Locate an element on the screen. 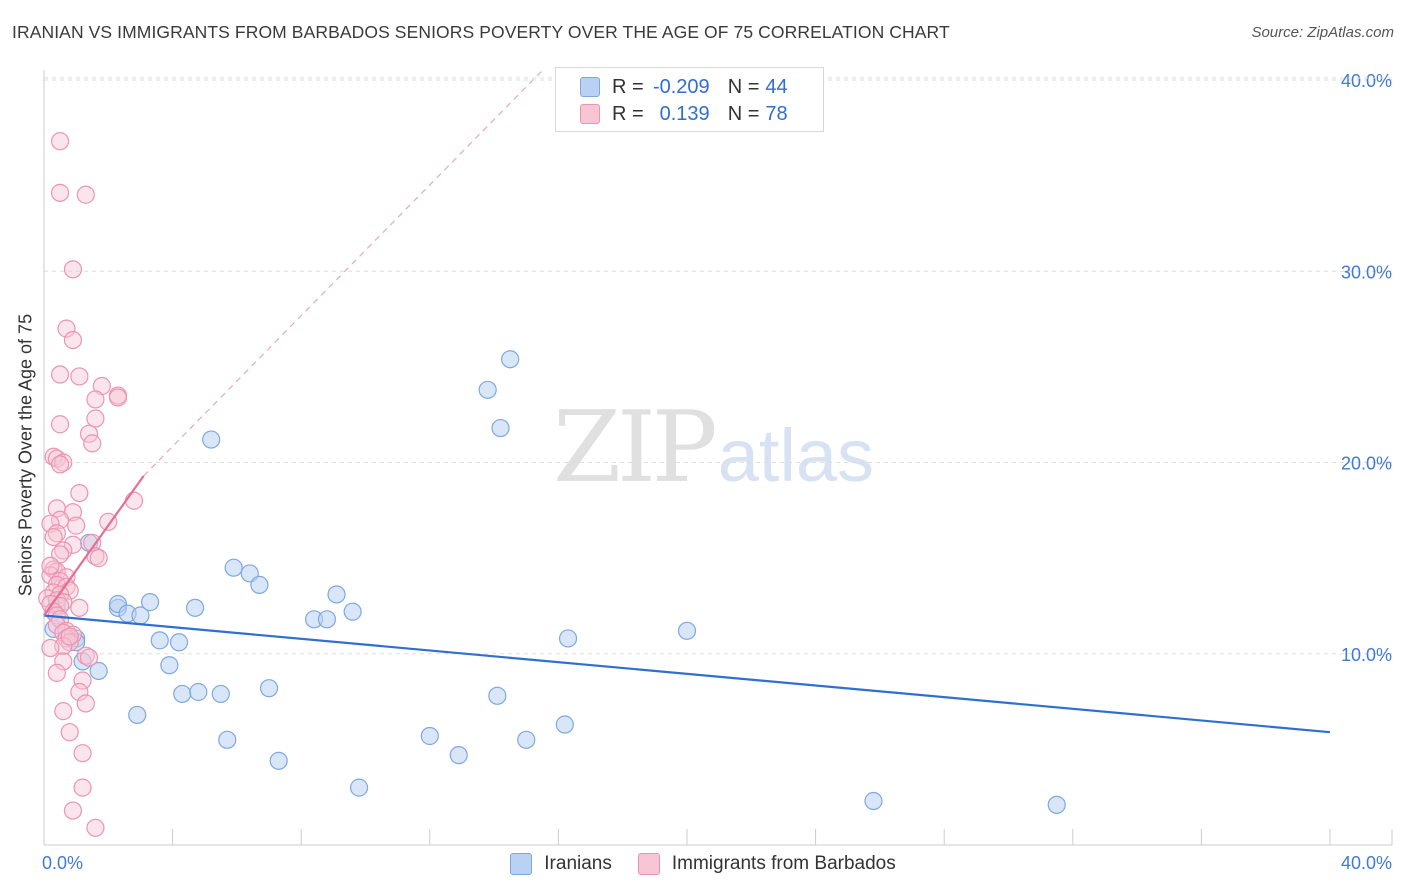  y-tick-label: 20.0% is located at coordinates (1366, 464).